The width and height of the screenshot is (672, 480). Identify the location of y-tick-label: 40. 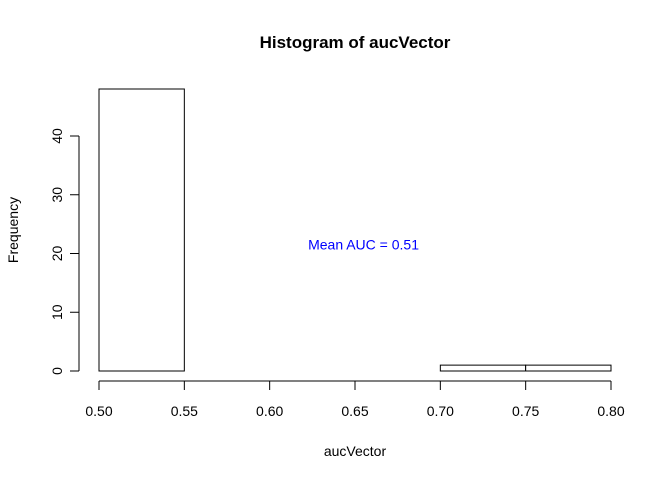
(57, 136).